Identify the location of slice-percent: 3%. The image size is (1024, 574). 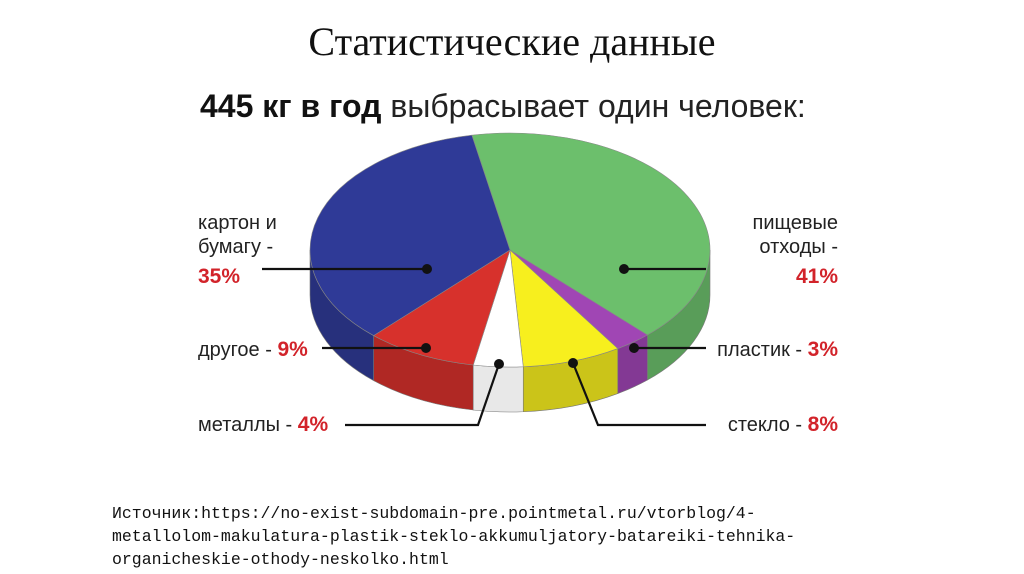
(823, 349).